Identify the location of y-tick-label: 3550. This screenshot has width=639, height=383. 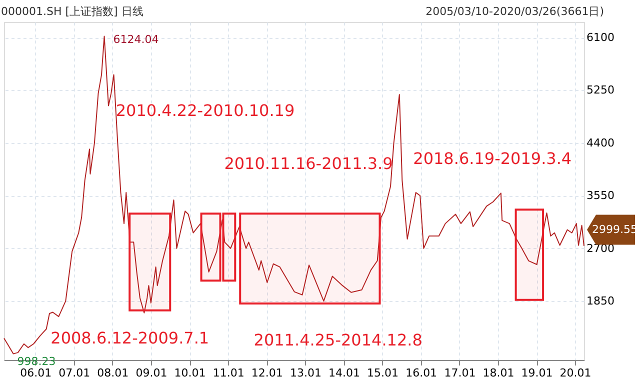
(600, 195).